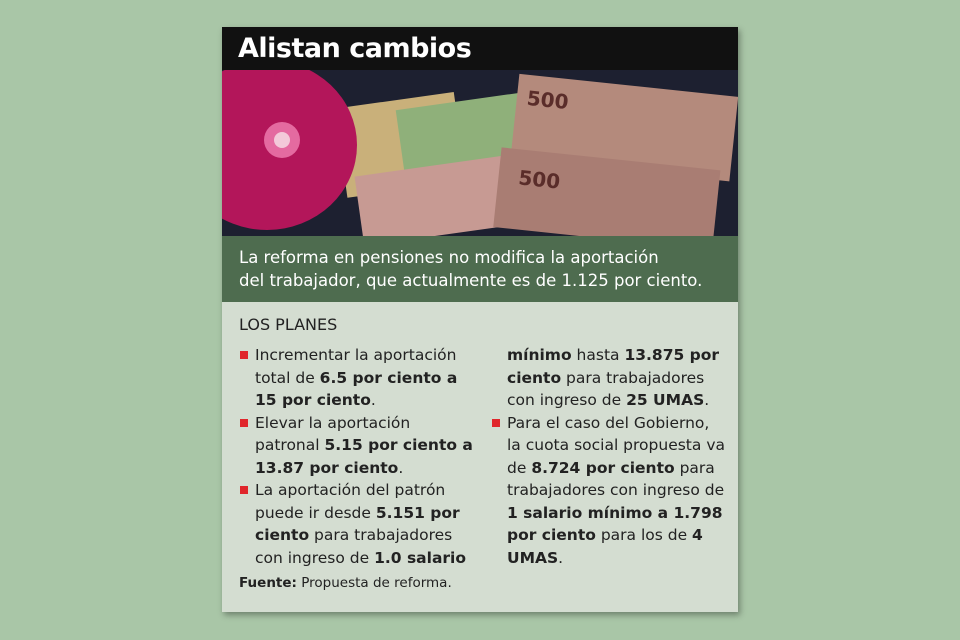 The height and width of the screenshot is (640, 960). I want to click on source: Fuente: Propuesta de reforma., so click(345, 583).